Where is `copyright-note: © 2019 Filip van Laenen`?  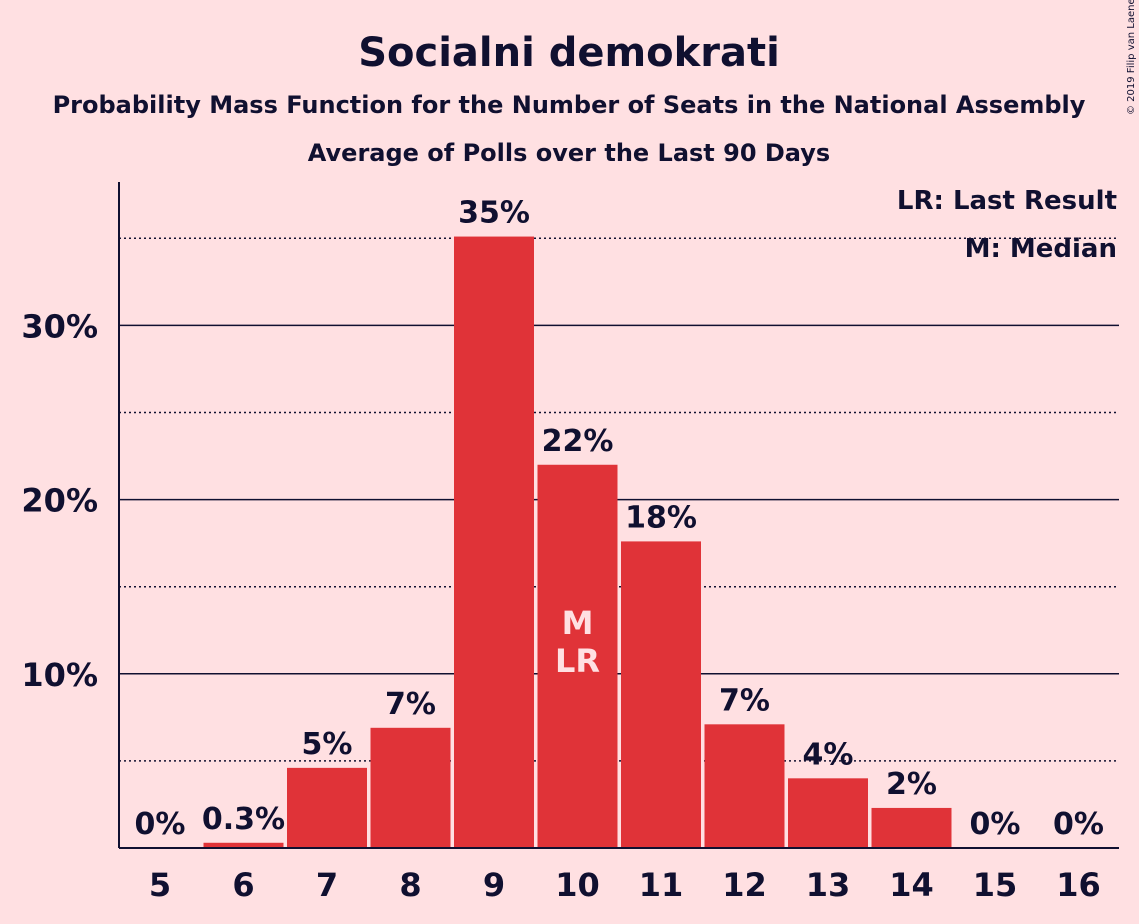 copyright-note: © 2019 Filip van Laenen is located at coordinates (1131, 57).